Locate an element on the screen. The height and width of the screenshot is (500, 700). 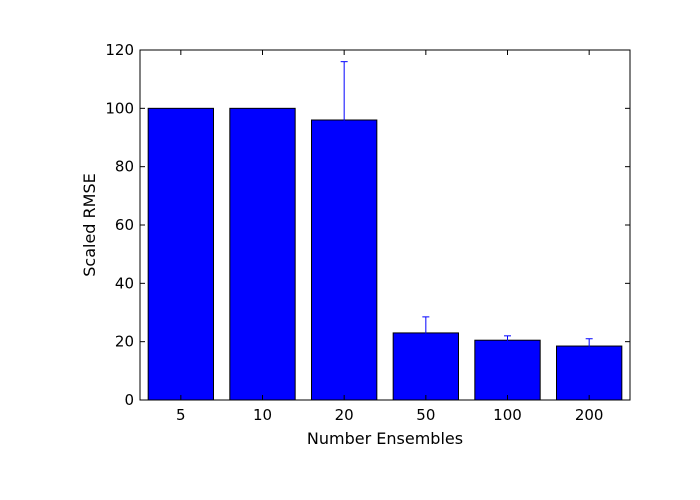
y-tick-label-100: 100 is located at coordinates (119, 108).